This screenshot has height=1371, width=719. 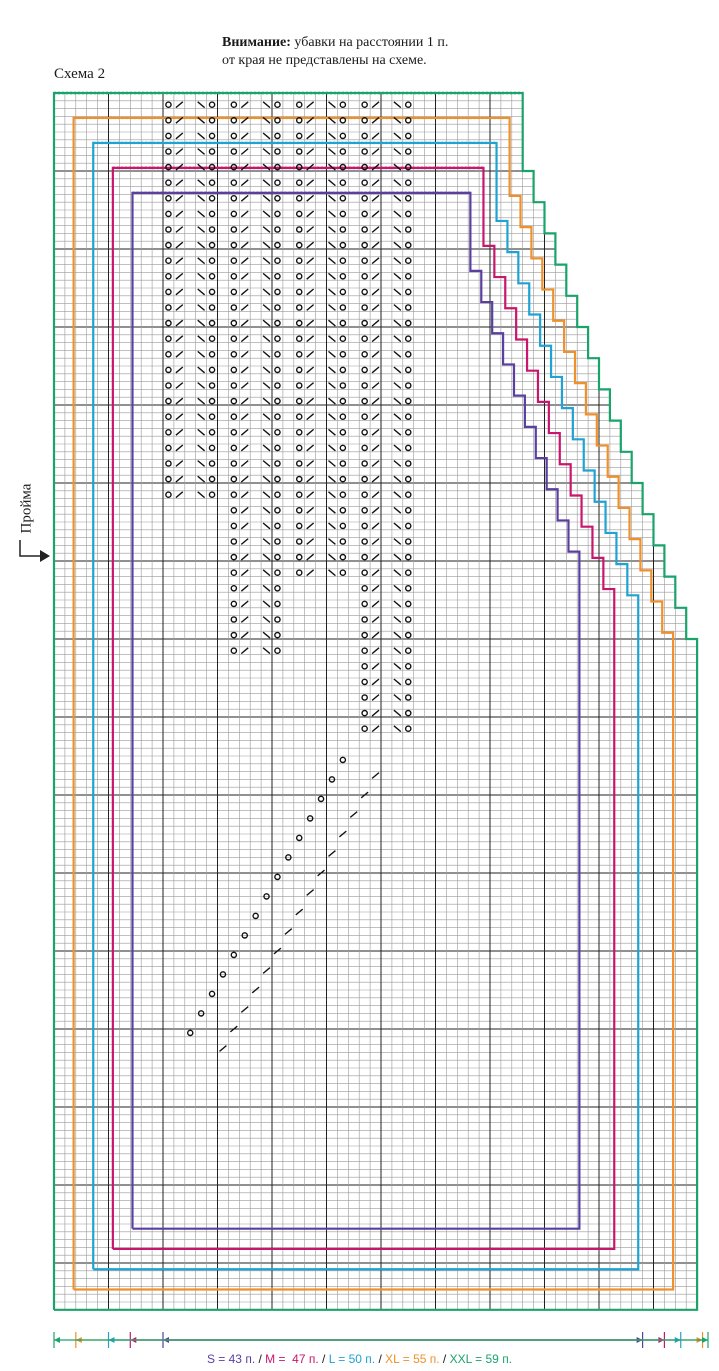 What do you see at coordinates (292, 1359) in the screenshot?
I see `legend-size-1: M = 47 п.` at bounding box center [292, 1359].